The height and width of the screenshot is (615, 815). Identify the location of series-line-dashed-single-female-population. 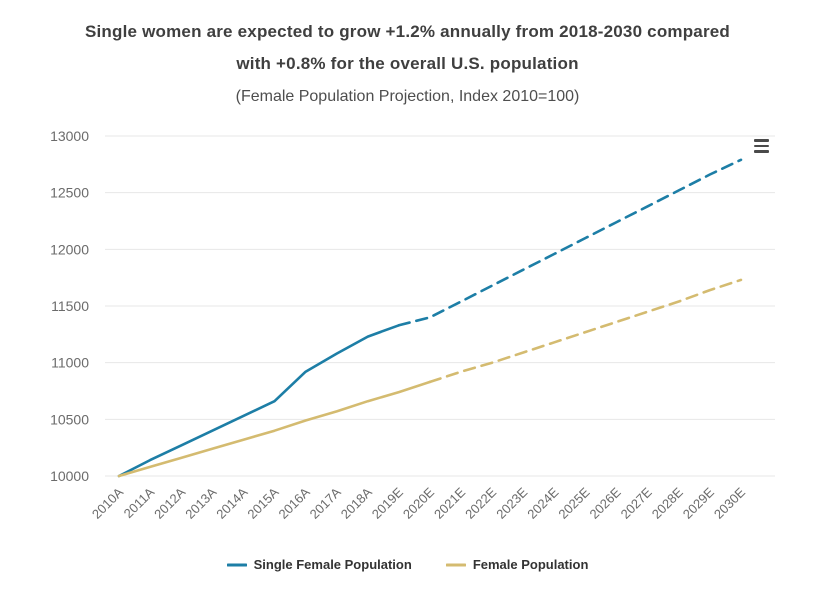
(570, 242).